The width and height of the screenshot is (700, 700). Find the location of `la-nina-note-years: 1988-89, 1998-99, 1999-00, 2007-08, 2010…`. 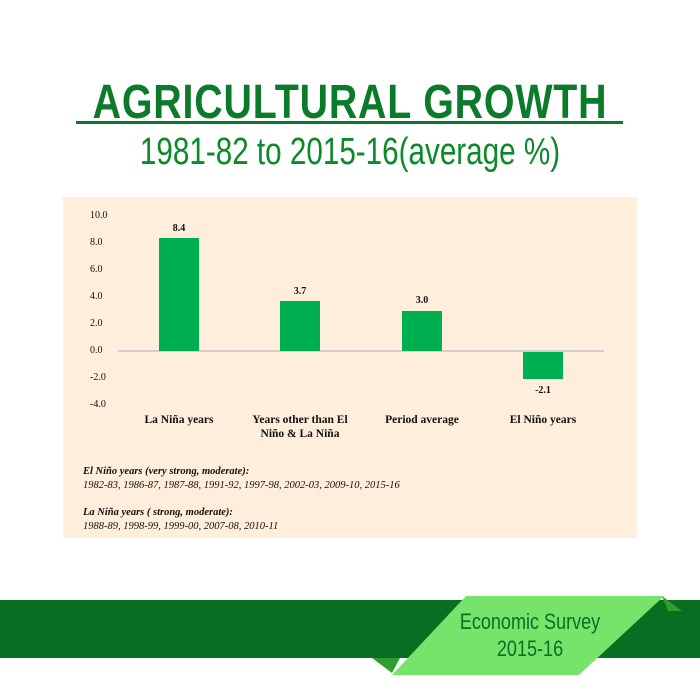

la-nina-note-years: 1988-89, 1998-99, 1999-00, 2007-08, 2010… is located at coordinates (181, 526).